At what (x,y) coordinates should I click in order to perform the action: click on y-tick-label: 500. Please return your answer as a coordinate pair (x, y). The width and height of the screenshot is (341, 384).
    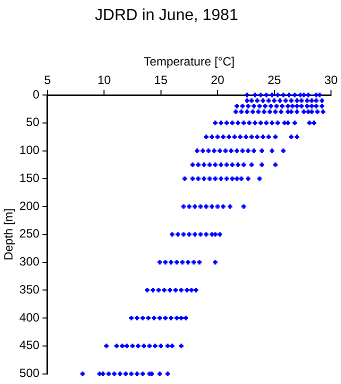
    Looking at the image, I should click on (29, 373).